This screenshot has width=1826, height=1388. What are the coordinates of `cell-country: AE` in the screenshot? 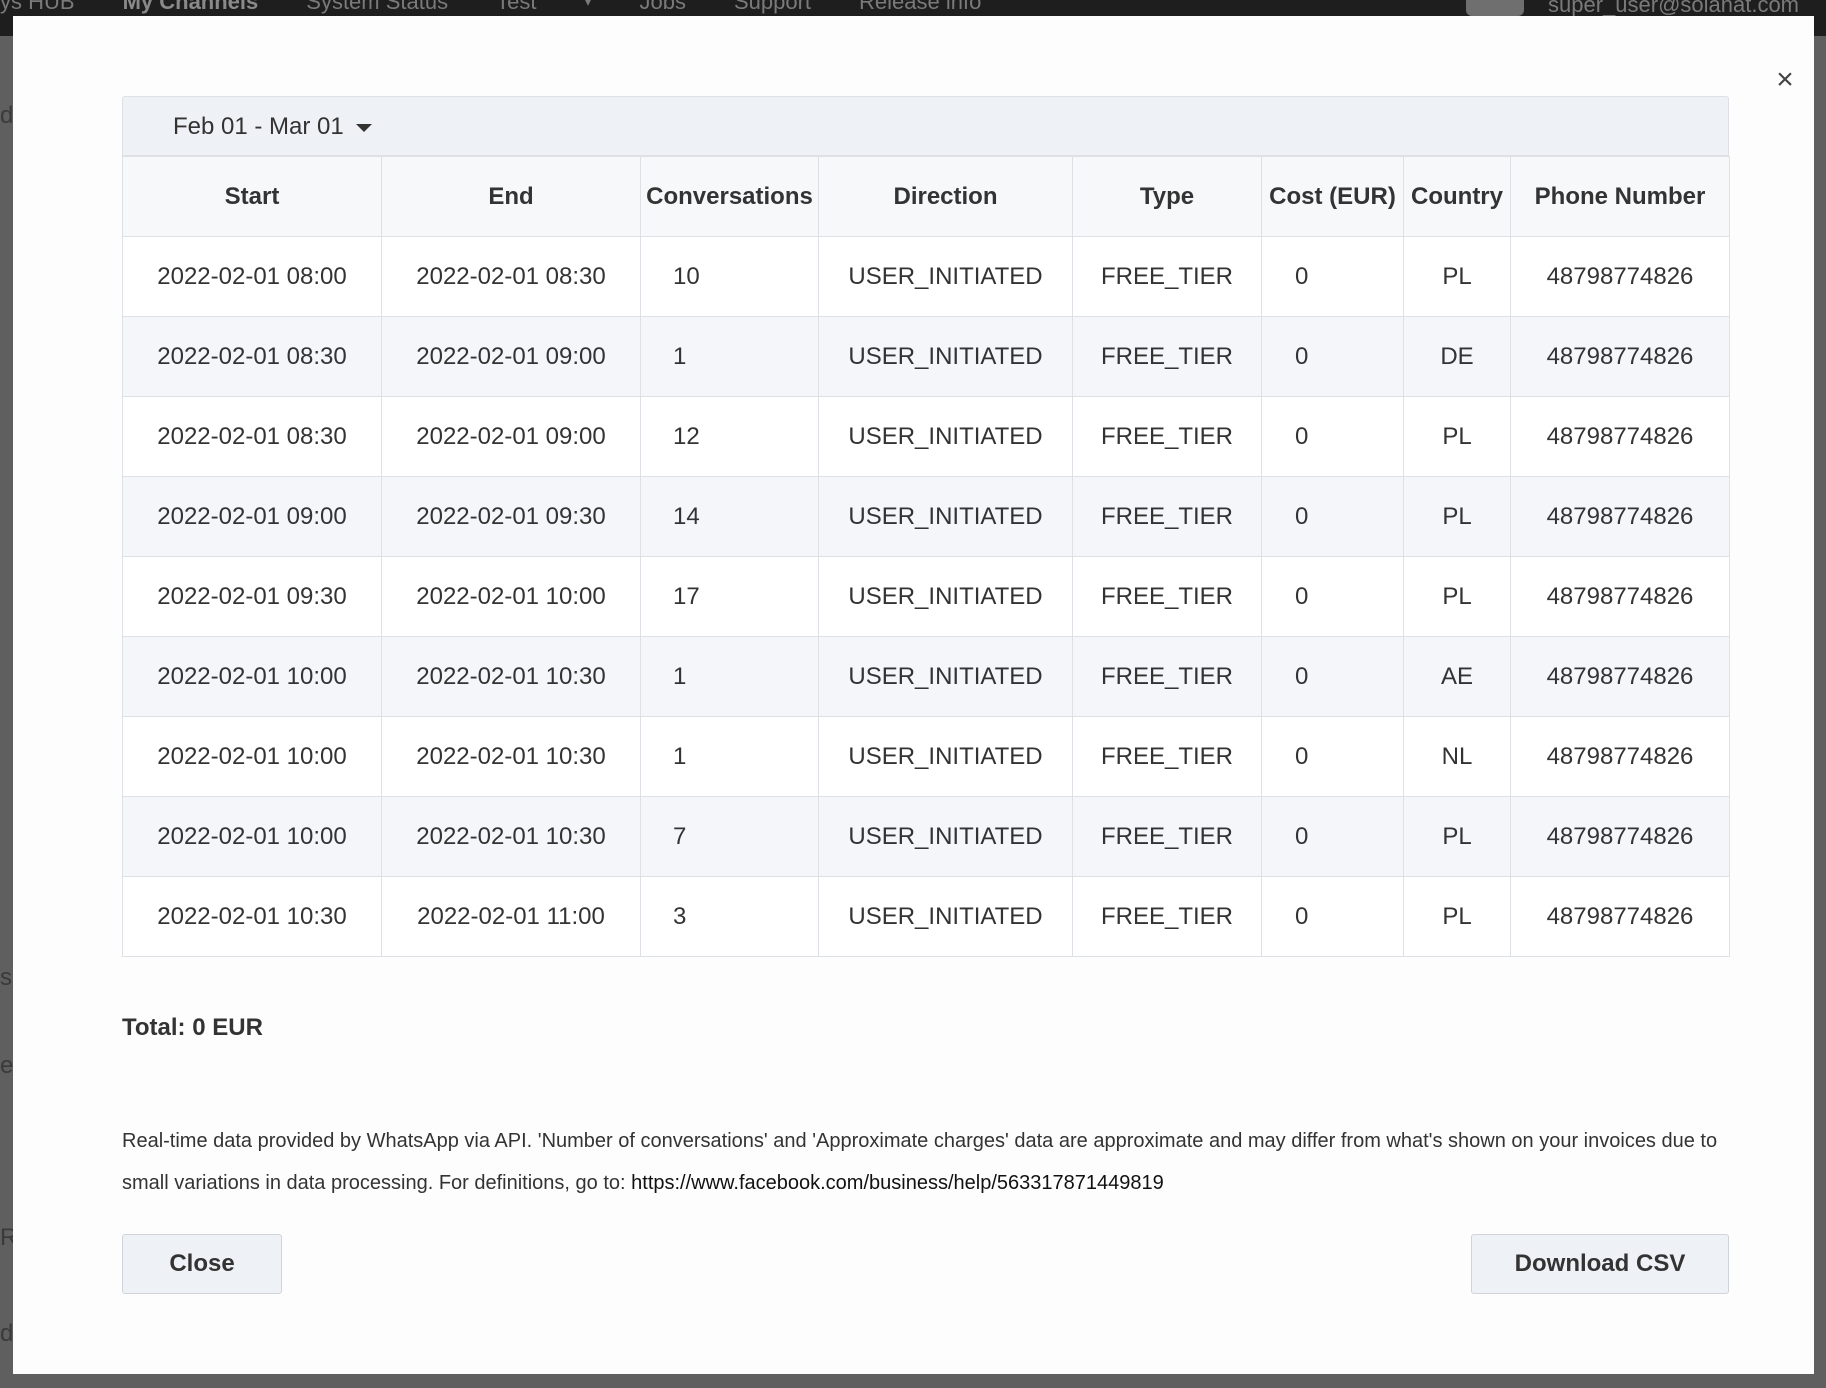 It's located at (1457, 676).